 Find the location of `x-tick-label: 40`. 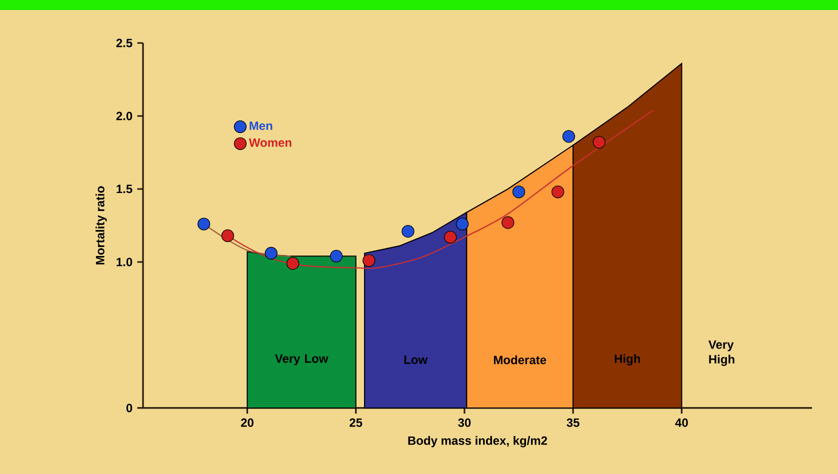

x-tick-label: 40 is located at coordinates (681, 422).